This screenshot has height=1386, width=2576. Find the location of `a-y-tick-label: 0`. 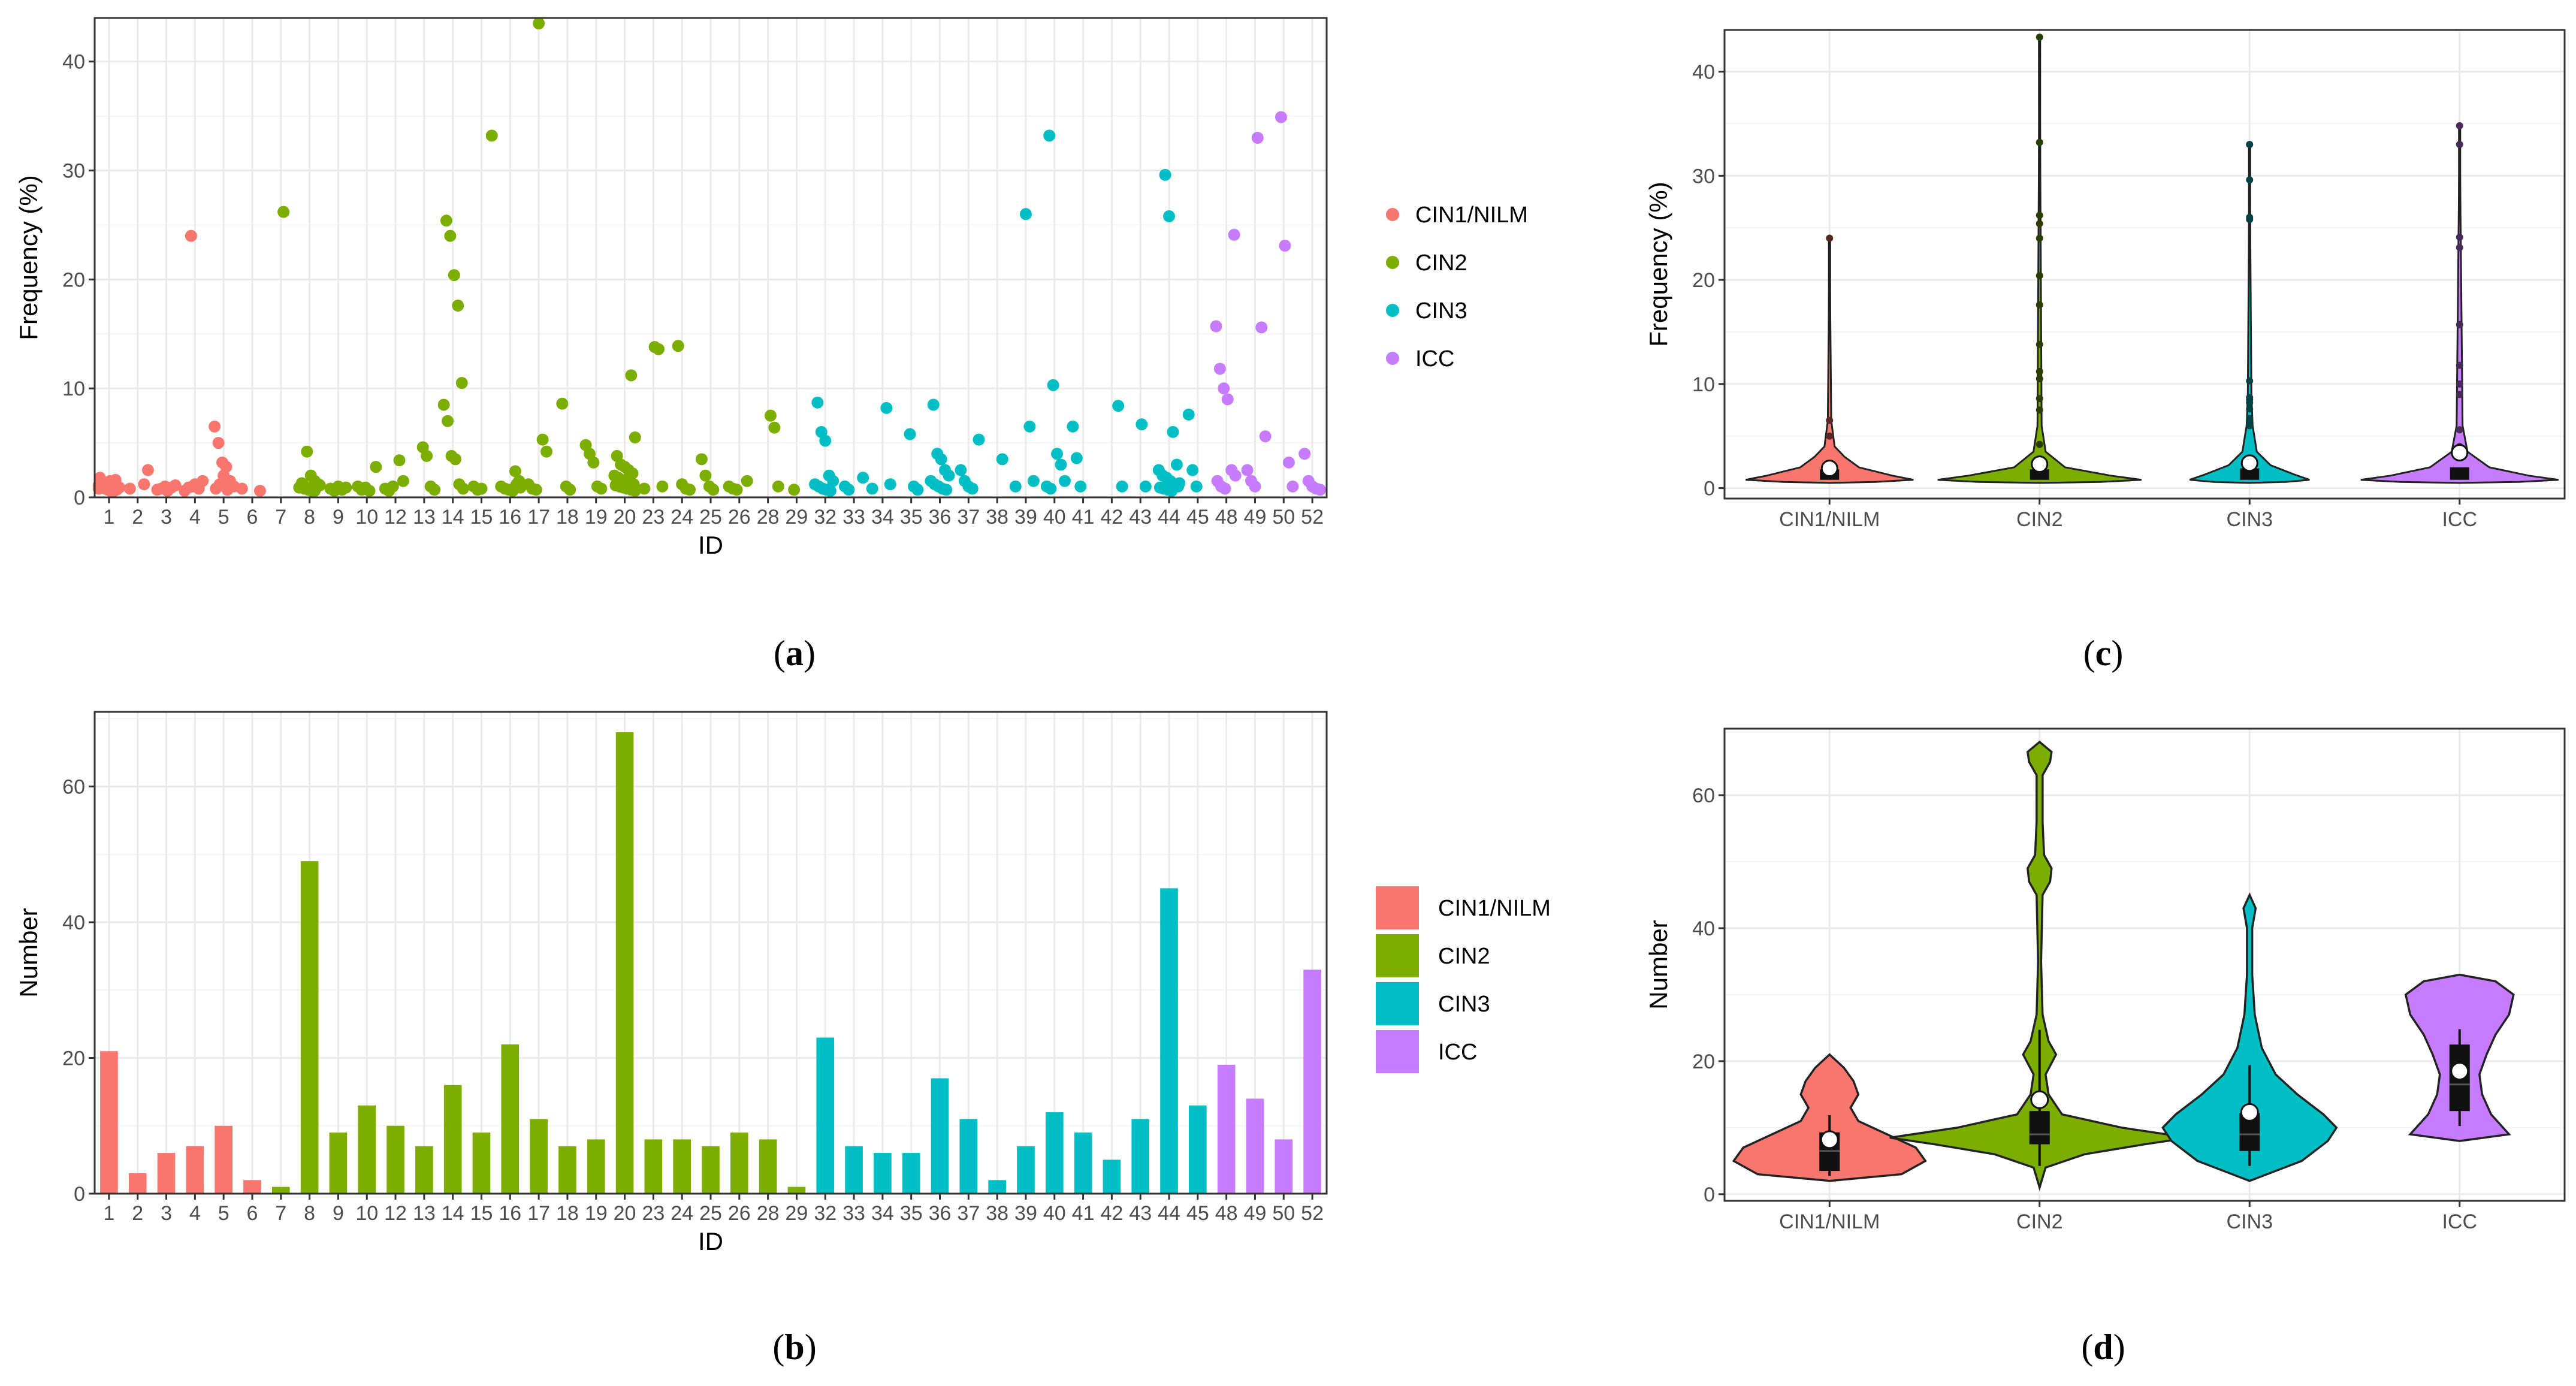

a-y-tick-label: 0 is located at coordinates (80, 498).